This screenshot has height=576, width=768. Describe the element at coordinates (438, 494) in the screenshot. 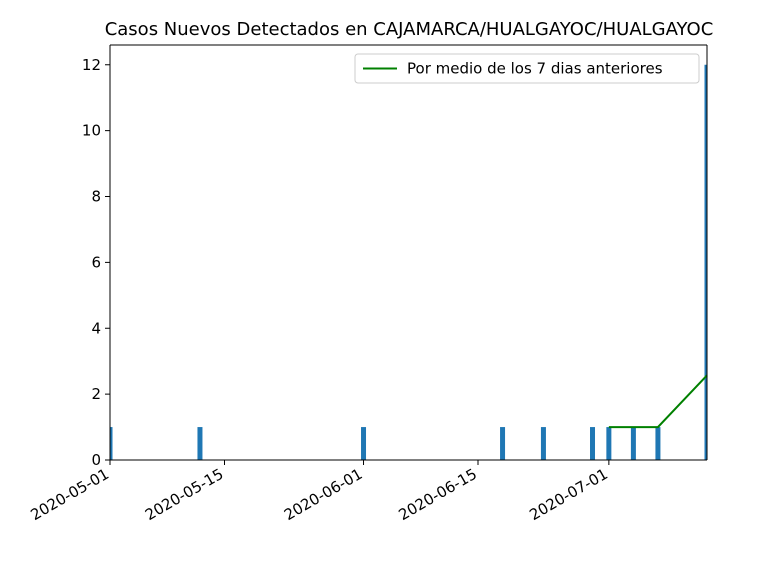

I see `x-tick-label: 2020-06-15` at that location.